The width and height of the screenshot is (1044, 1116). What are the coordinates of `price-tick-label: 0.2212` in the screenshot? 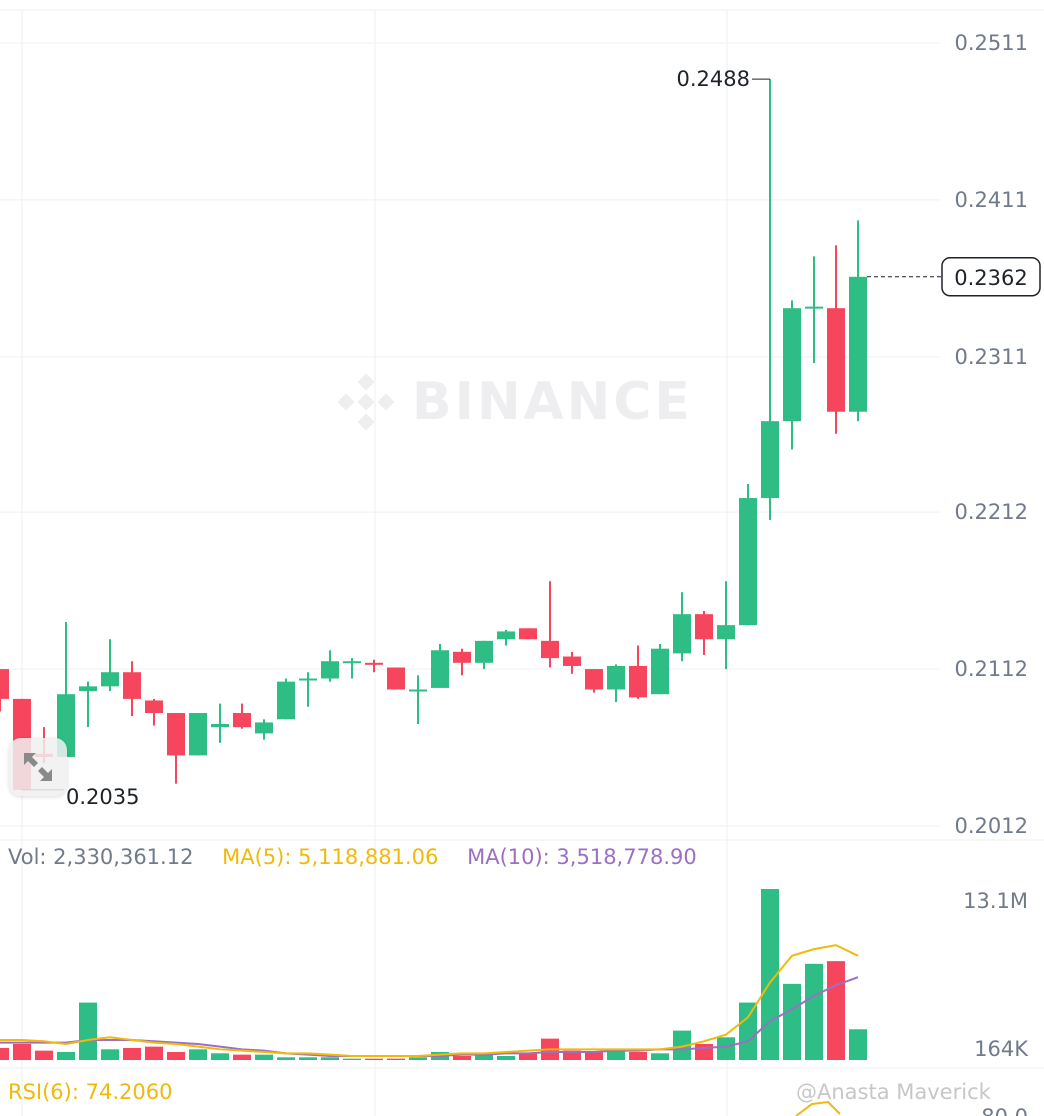 It's located at (991, 512).